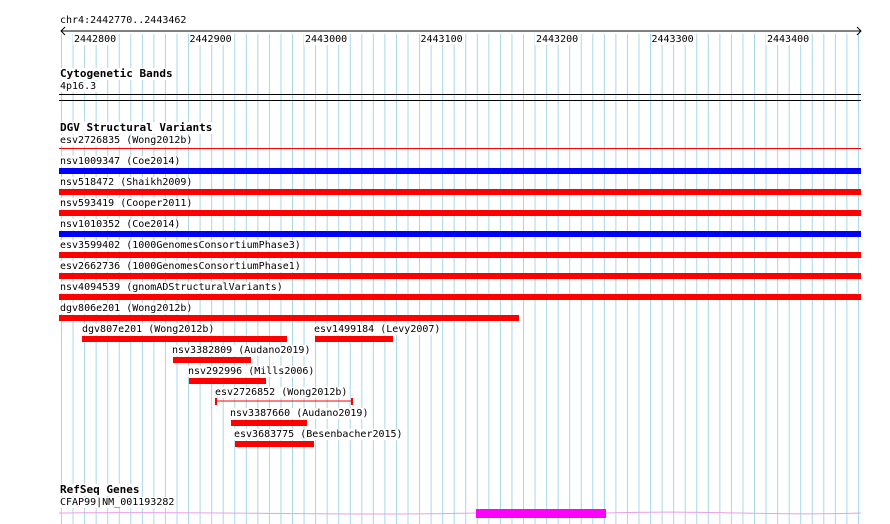  I want to click on cytoband-label: 4p16.3, so click(78, 86).